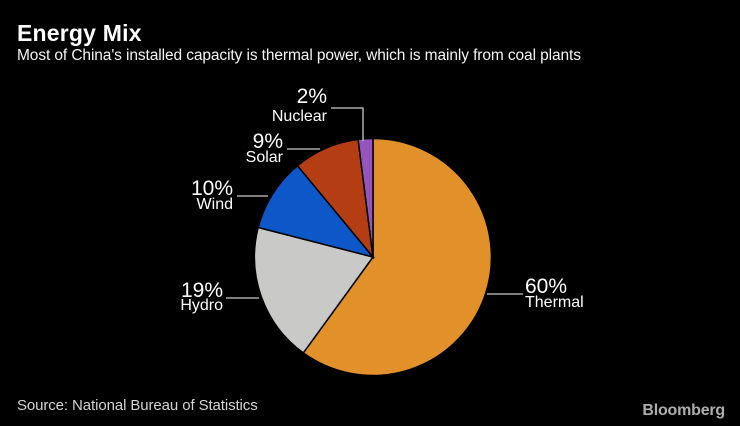 The height and width of the screenshot is (426, 740). What do you see at coordinates (265, 157) in the screenshot?
I see `slice-name-solar: Solar` at bounding box center [265, 157].